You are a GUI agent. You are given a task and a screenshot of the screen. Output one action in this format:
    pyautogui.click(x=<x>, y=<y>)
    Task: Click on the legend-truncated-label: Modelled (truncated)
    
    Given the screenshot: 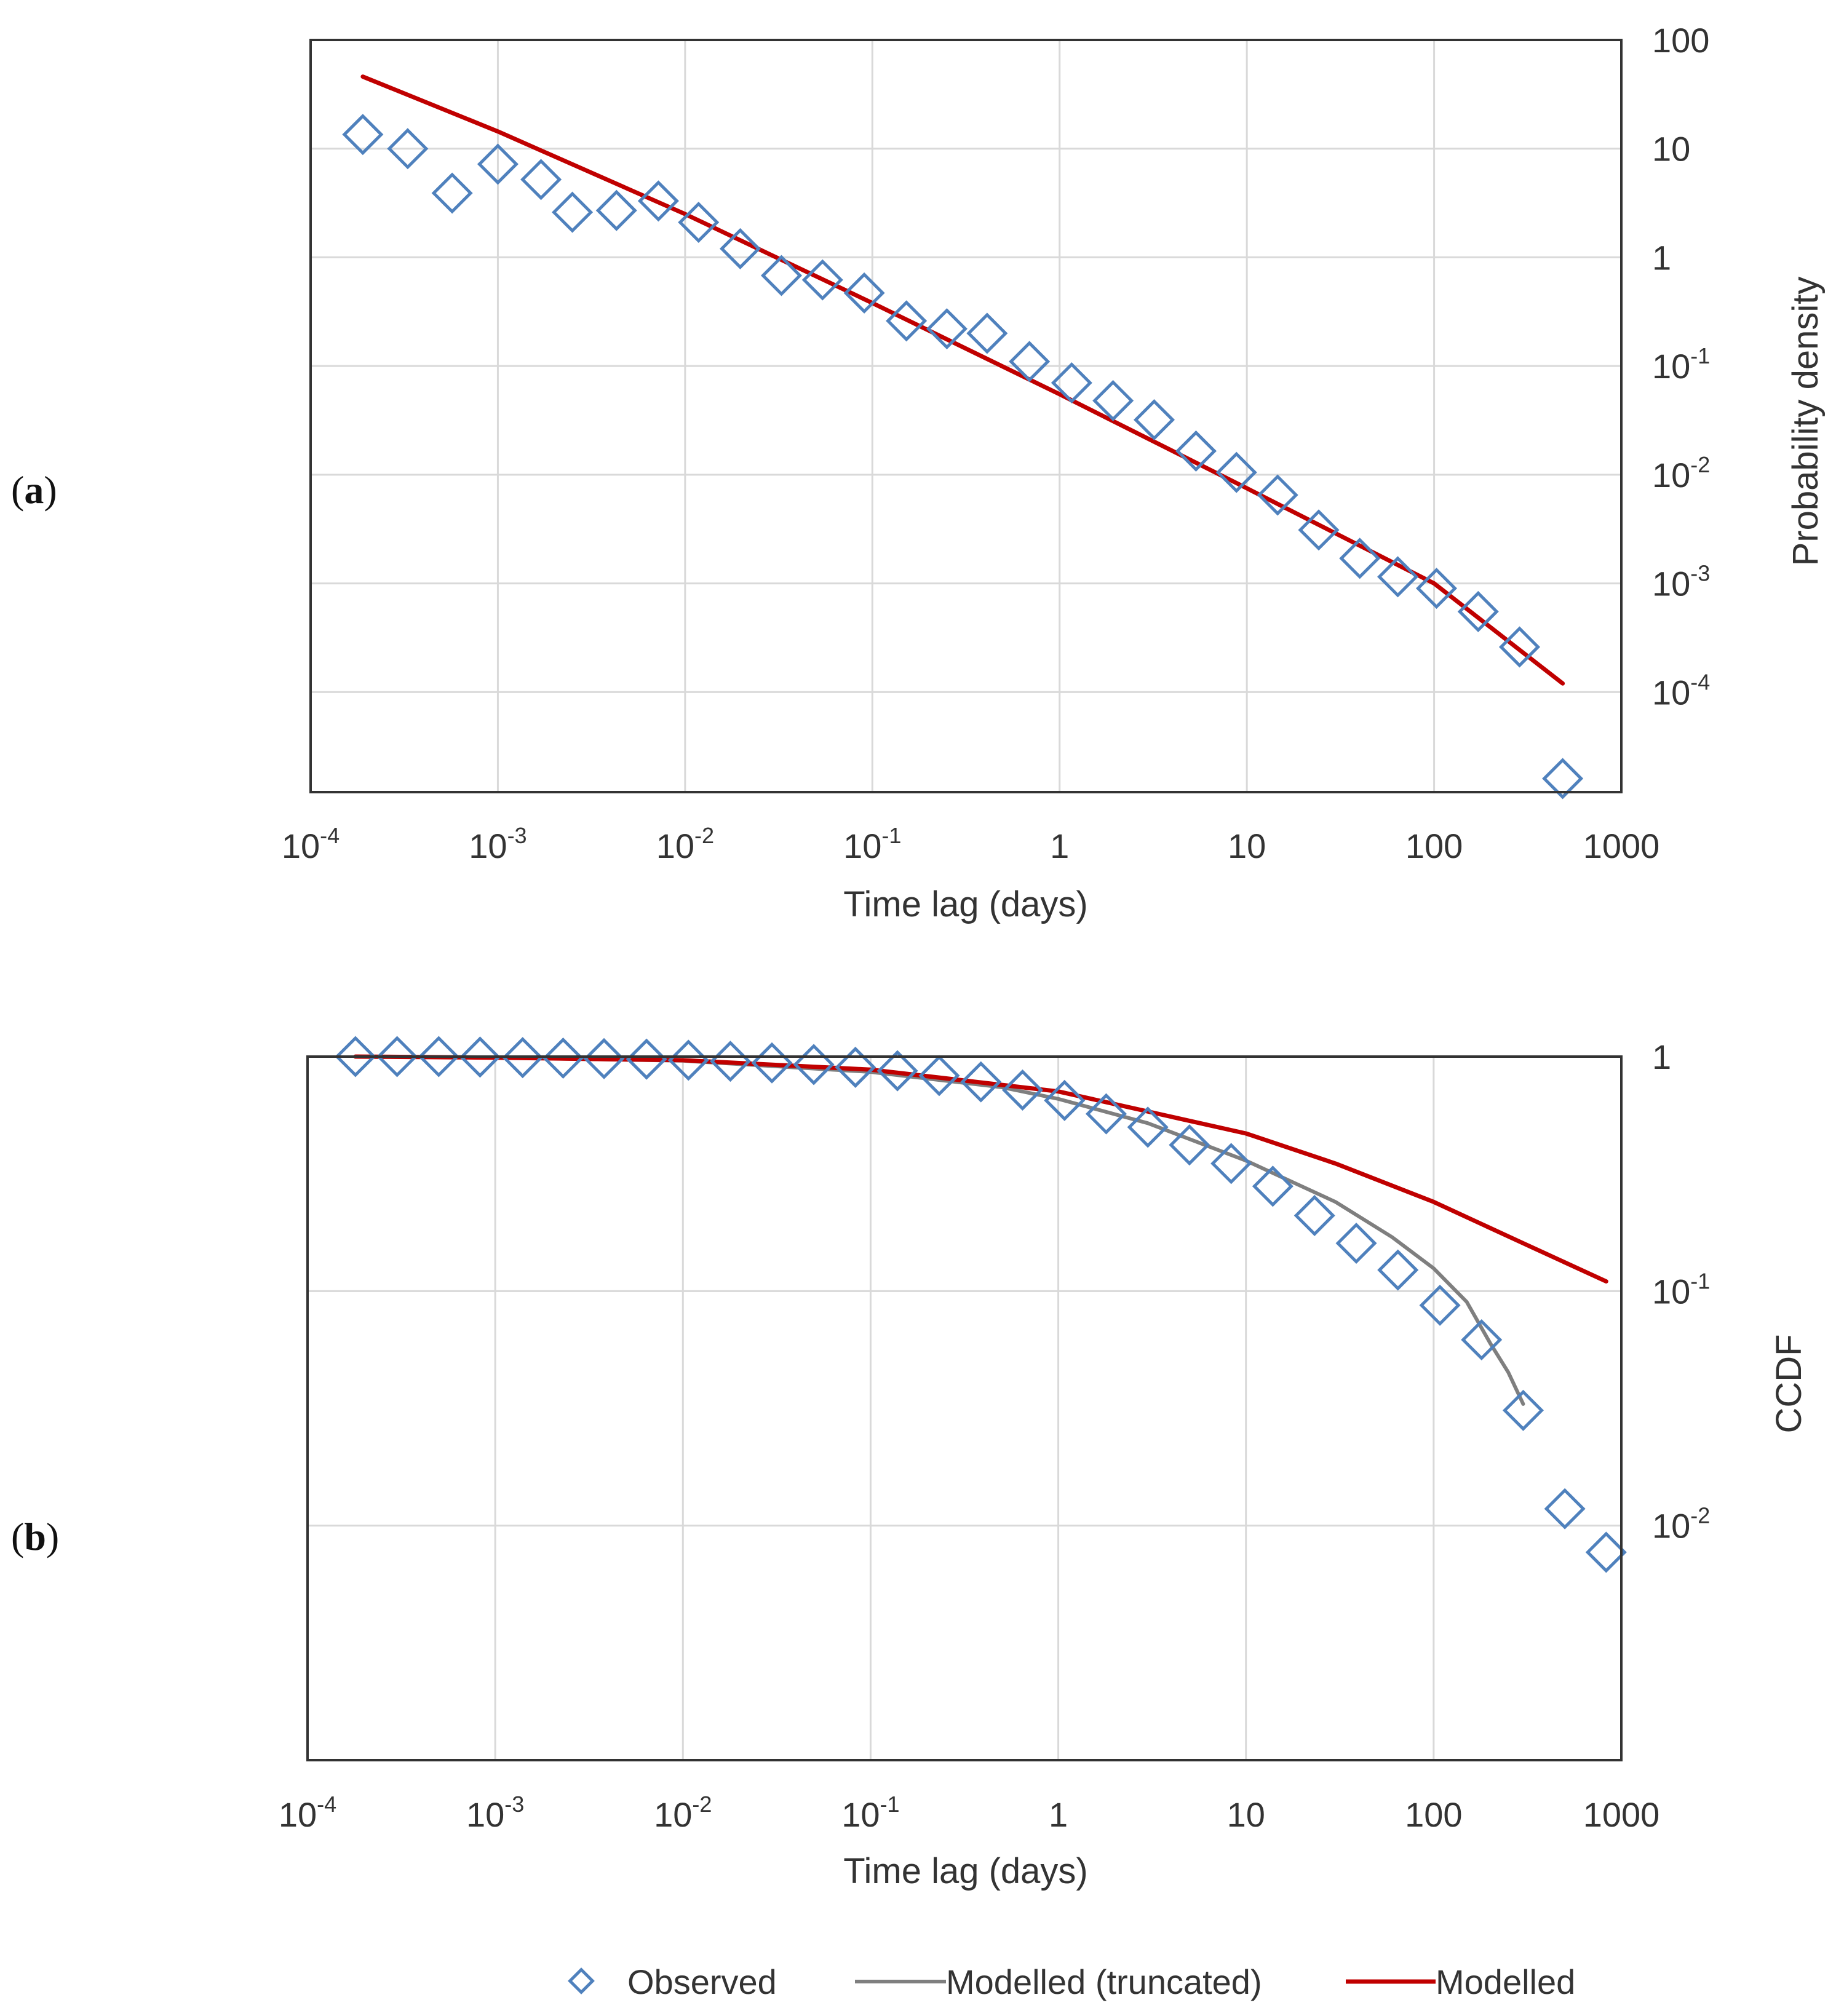 What is the action you would take?
    pyautogui.click(x=1104, y=1982)
    